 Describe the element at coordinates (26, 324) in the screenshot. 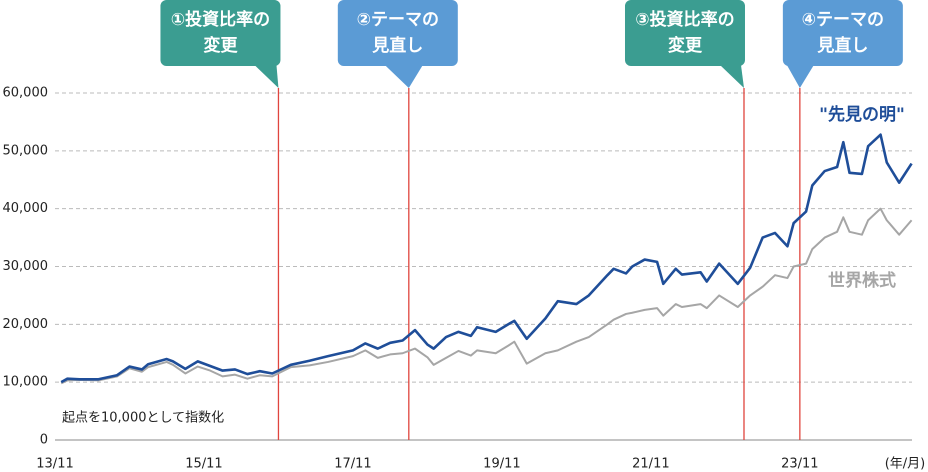

I see `y-tick-label: 20,000` at that location.